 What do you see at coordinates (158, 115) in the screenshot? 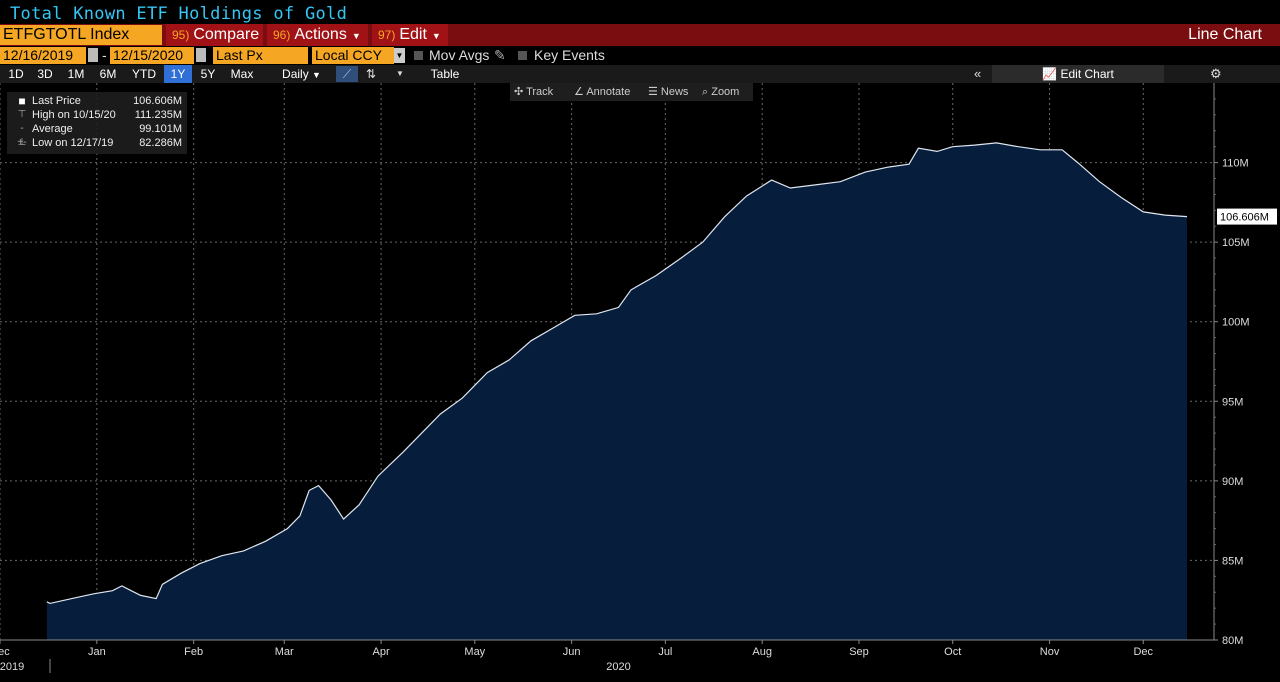
I see `legend-value: 111.235M` at bounding box center [158, 115].